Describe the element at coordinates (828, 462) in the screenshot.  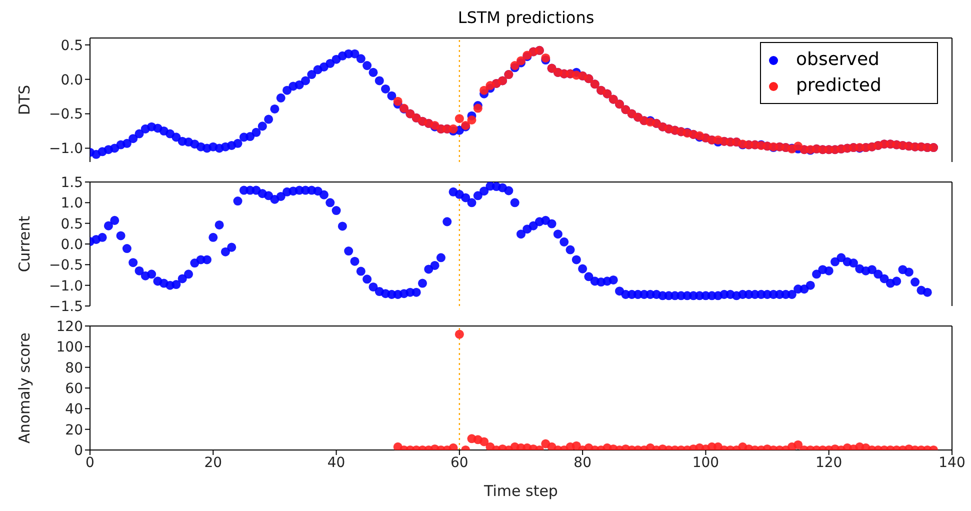
I see `x-tick-label: 120` at that location.